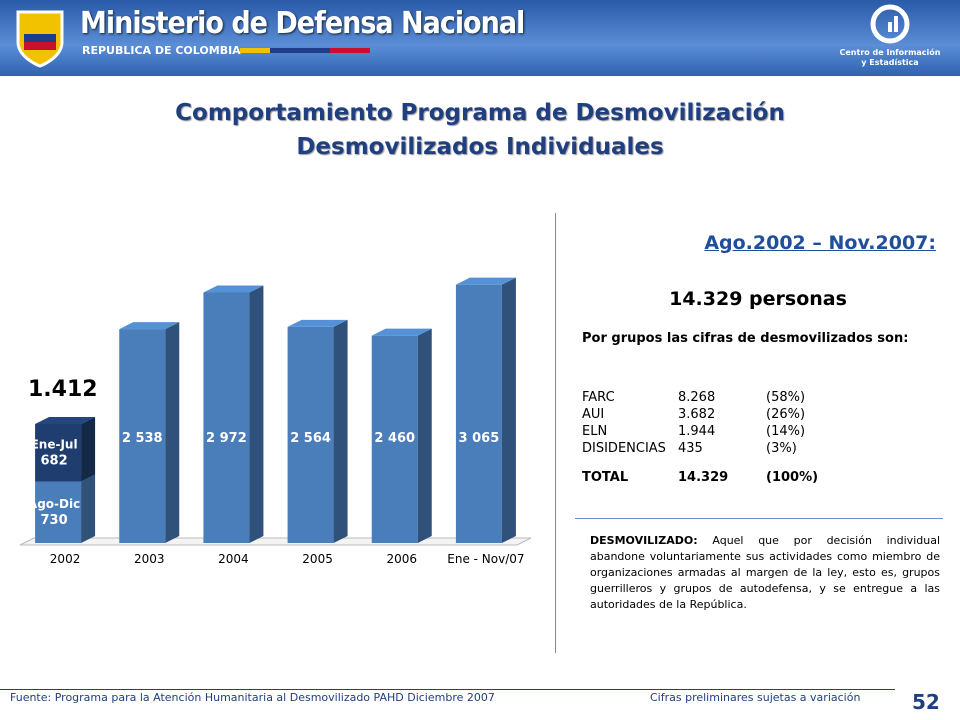  What do you see at coordinates (593, 414) in the screenshot?
I see `table-cell: AUI` at bounding box center [593, 414].